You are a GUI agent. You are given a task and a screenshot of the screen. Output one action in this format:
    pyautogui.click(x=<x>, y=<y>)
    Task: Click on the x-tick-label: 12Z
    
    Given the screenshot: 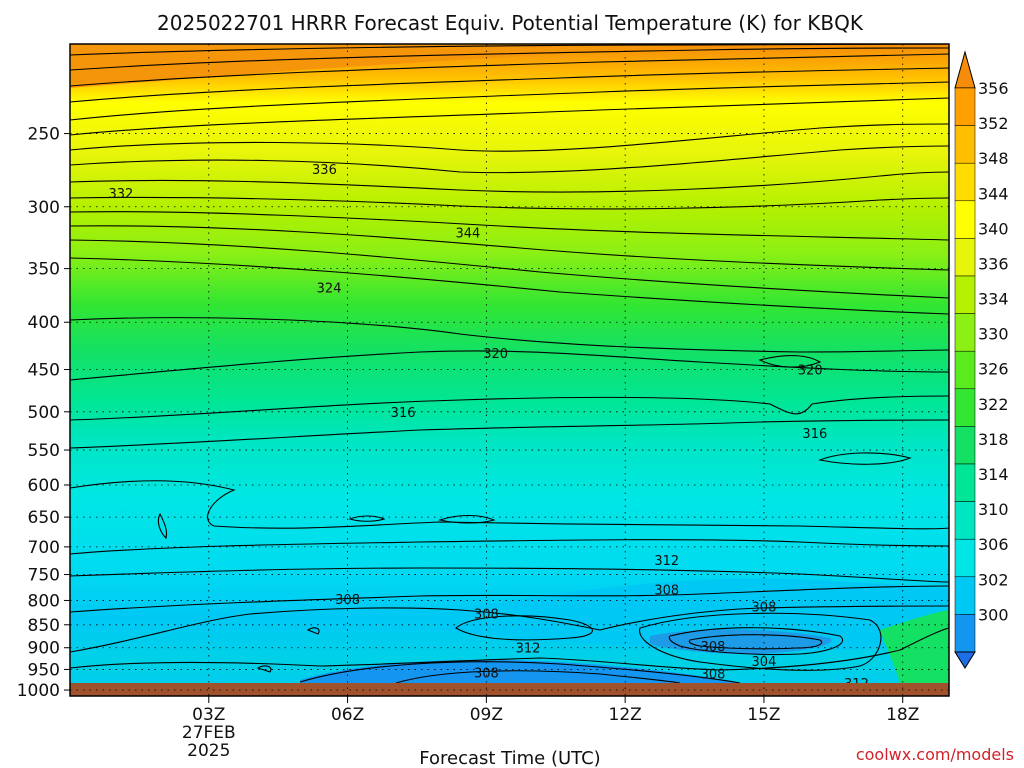 What is the action you would take?
    pyautogui.click(x=625, y=715)
    